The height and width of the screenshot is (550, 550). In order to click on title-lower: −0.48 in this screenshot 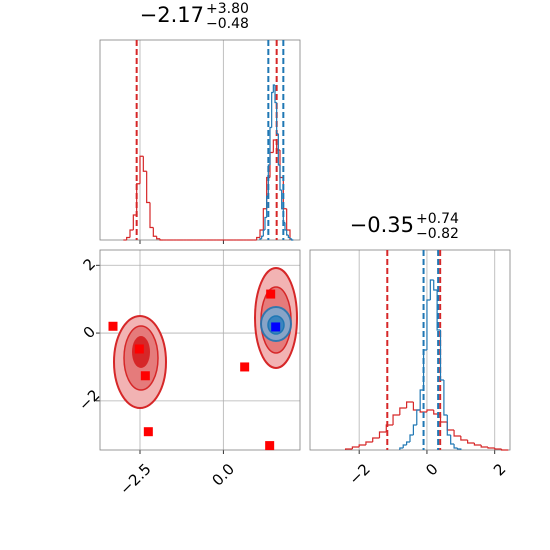, I will do `click(227, 24)`.